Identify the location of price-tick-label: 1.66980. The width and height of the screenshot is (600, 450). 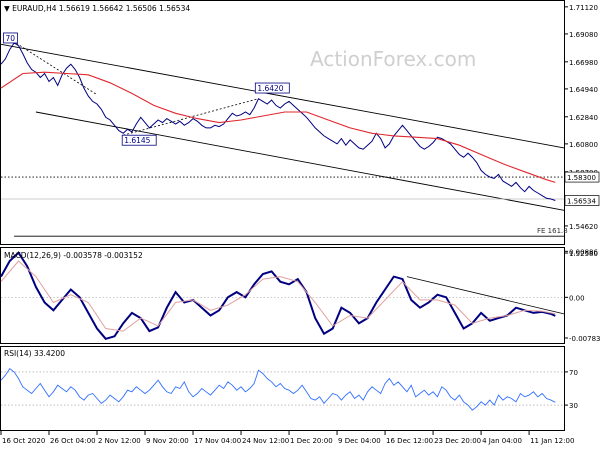
(583, 63).